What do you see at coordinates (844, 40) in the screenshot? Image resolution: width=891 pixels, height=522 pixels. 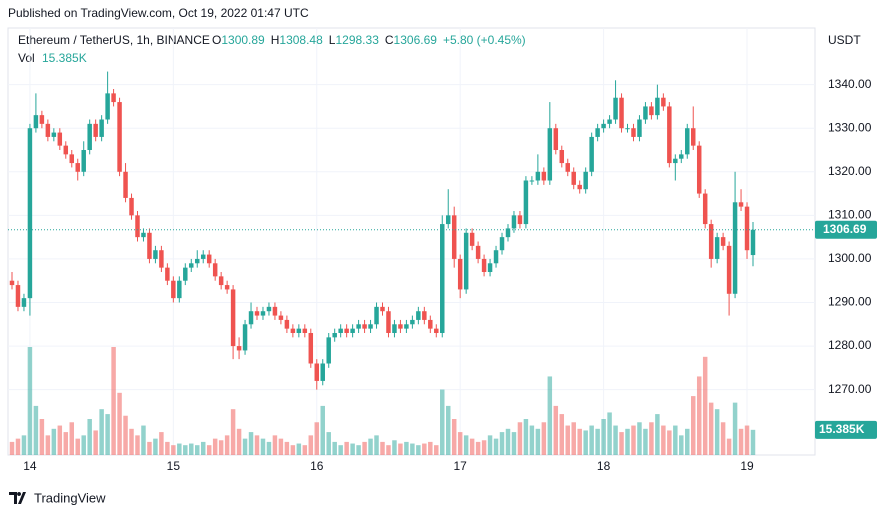 I see `y-unit: USDT` at bounding box center [844, 40].